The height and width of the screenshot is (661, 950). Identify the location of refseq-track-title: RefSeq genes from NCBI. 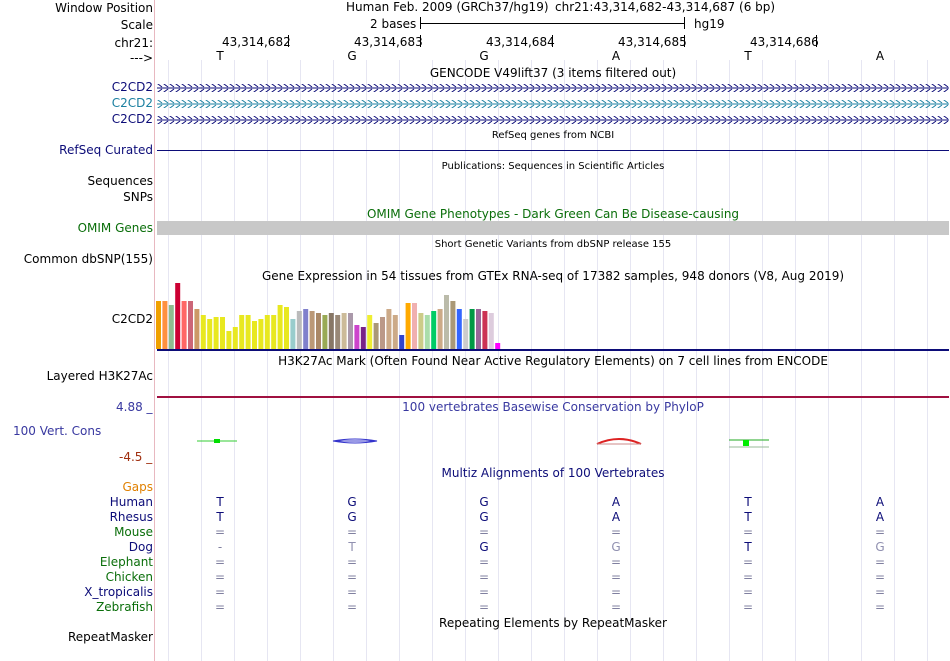
(553, 135).